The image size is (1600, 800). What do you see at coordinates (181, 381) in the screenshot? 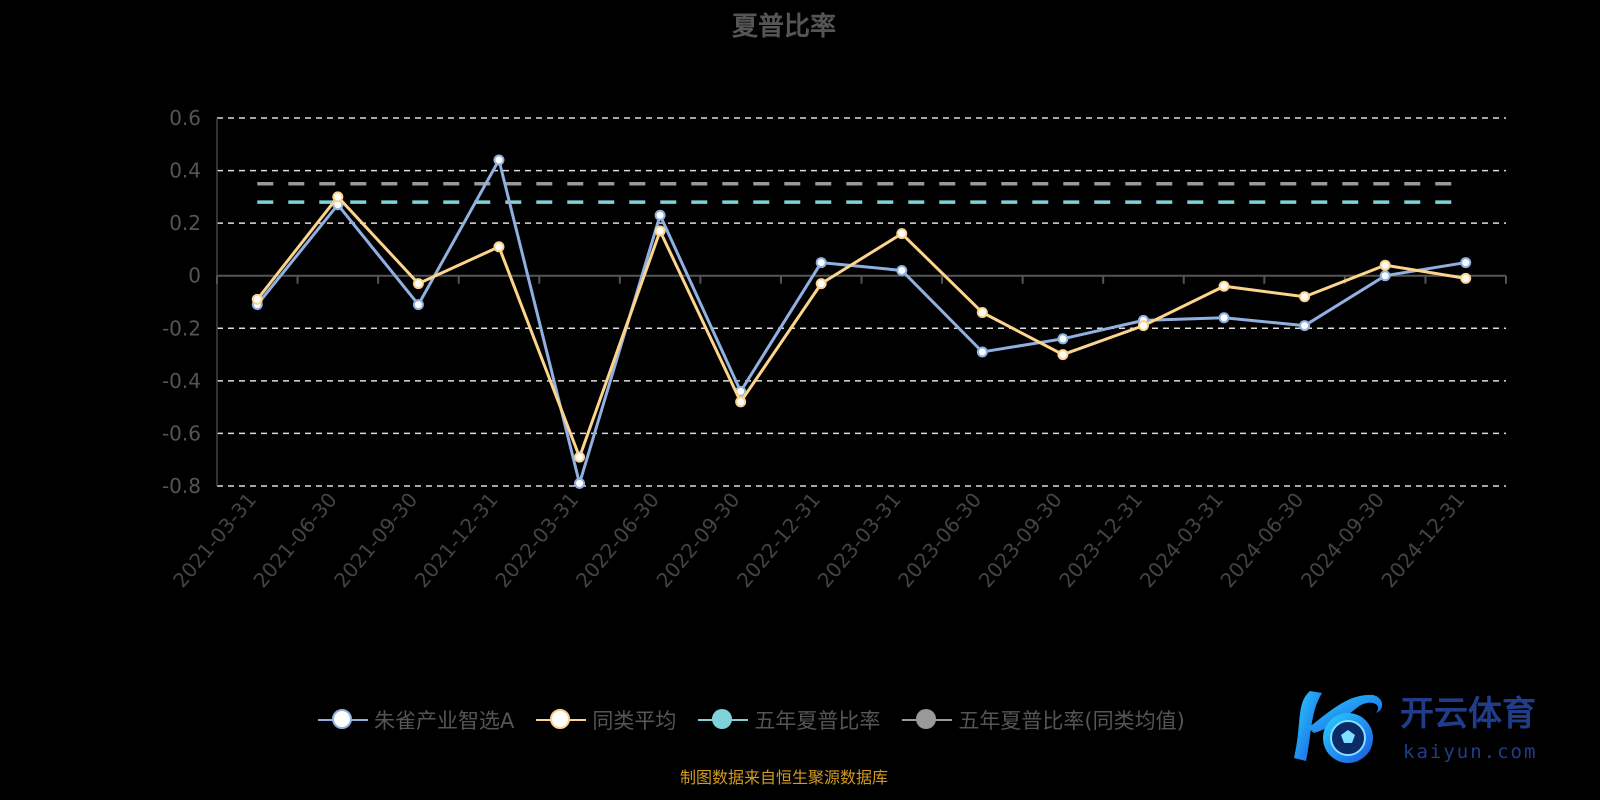
I see `y-tick-label: -0.4` at bounding box center [181, 381].